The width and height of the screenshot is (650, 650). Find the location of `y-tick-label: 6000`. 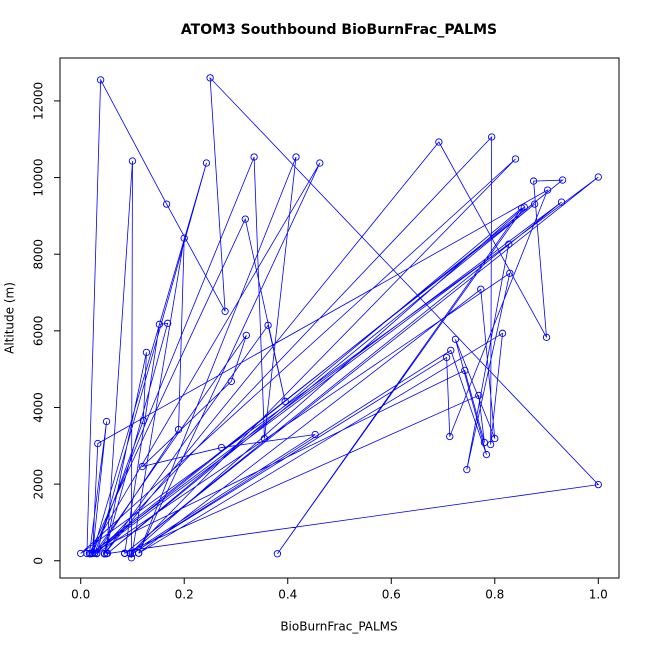

y-tick-label: 6000 is located at coordinates (39, 331).